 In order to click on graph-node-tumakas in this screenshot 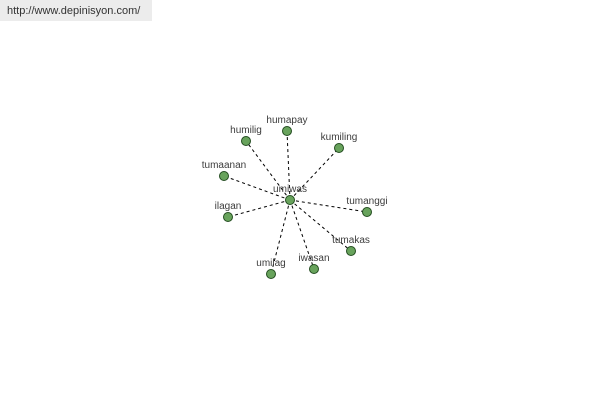, I will do `click(351, 251)`.